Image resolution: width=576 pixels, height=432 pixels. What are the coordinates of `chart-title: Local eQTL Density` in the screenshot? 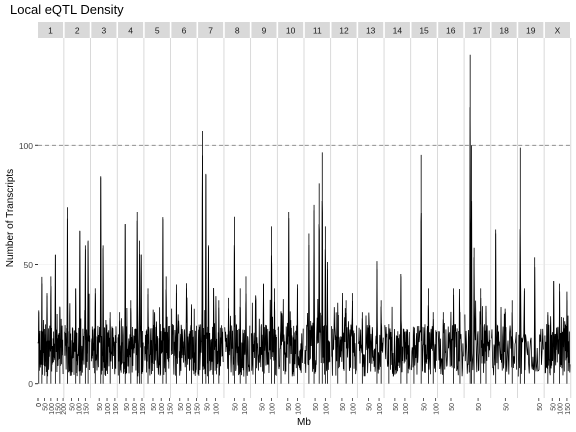 It's located at (67, 9).